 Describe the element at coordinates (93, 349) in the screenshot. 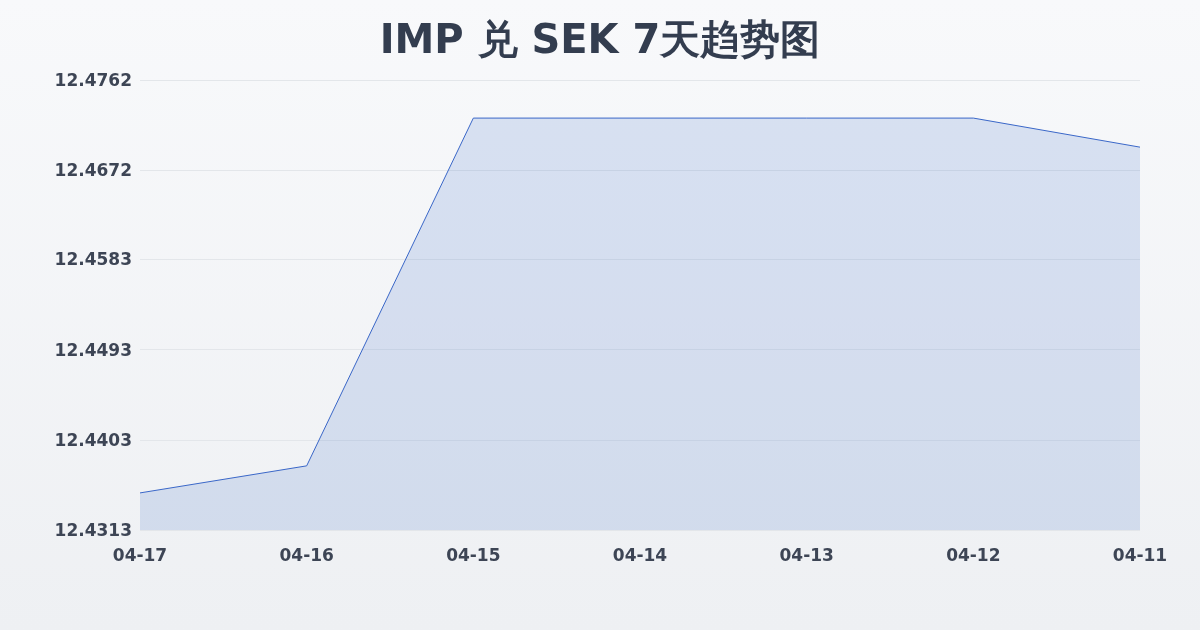

I see `y-tick-label: 12.4493` at that location.